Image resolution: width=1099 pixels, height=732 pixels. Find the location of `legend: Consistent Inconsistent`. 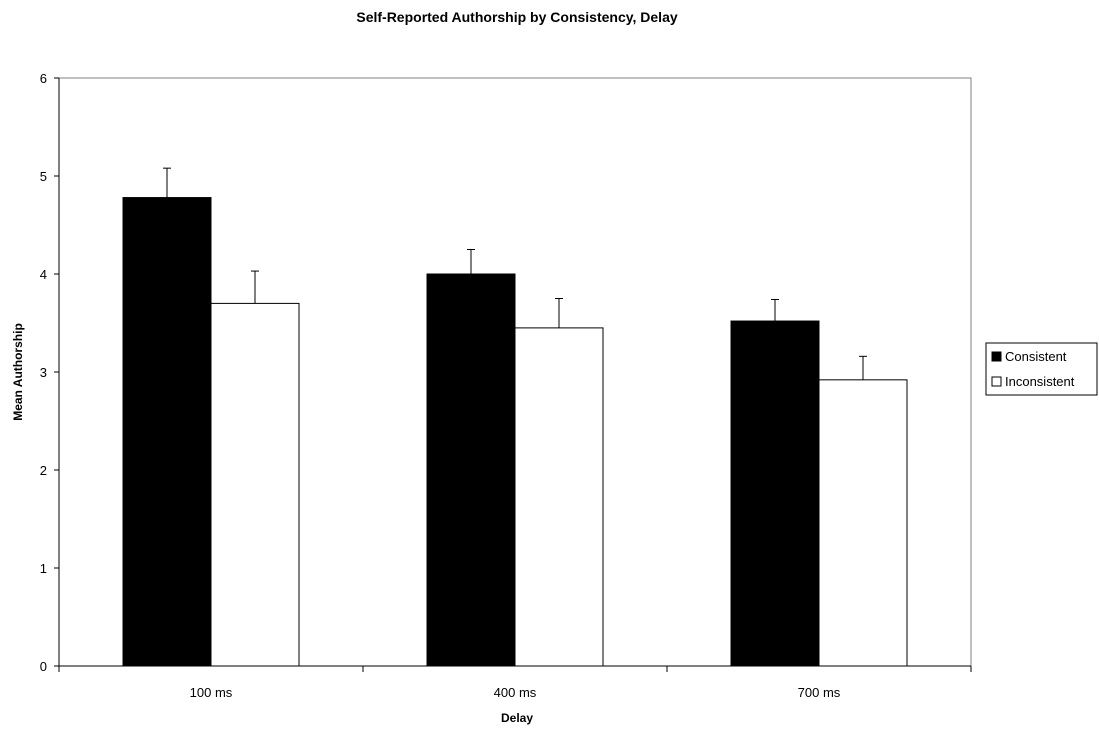

legend: Consistent Inconsistent is located at coordinates (1041, 369).